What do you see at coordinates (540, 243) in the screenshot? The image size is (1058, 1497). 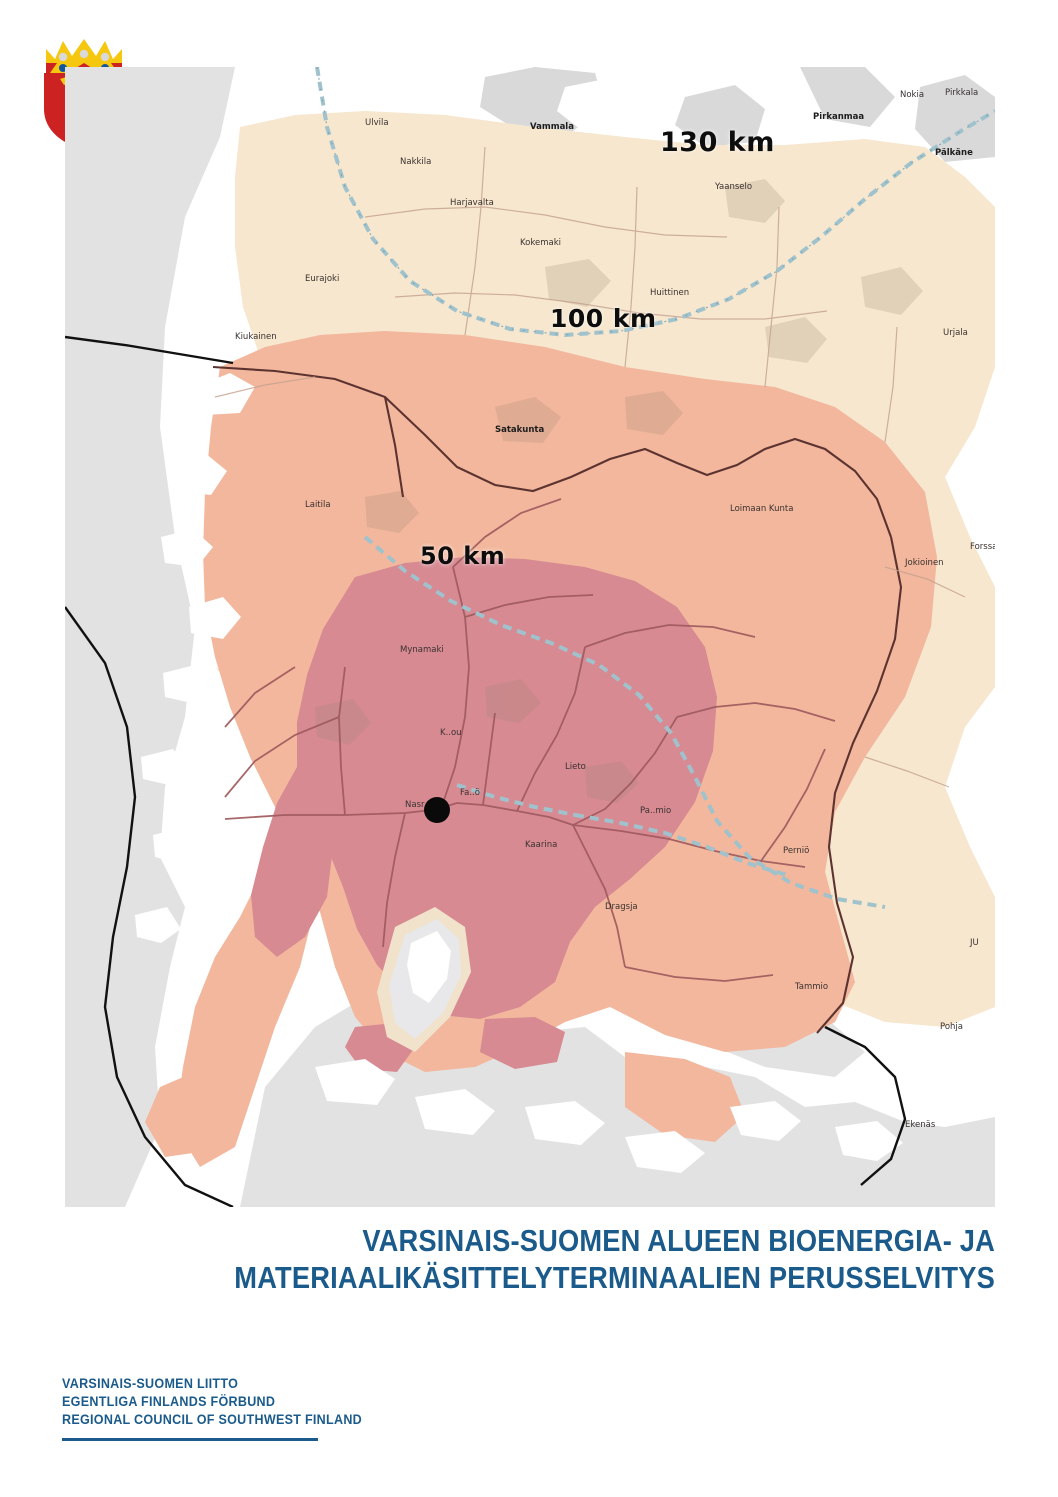 I see `svg-text: Kokemaki` at bounding box center [540, 243].